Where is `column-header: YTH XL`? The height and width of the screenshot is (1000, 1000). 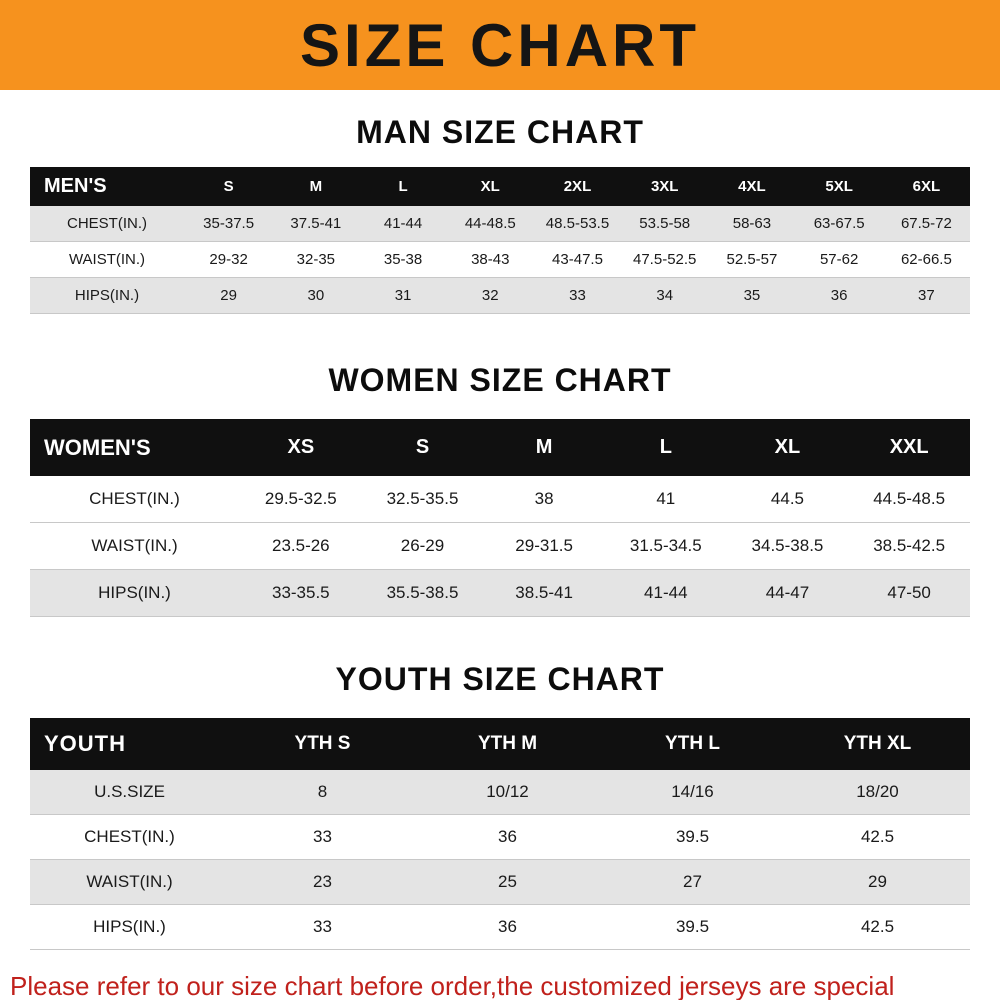
column-header: YTH XL is located at coordinates (877, 744).